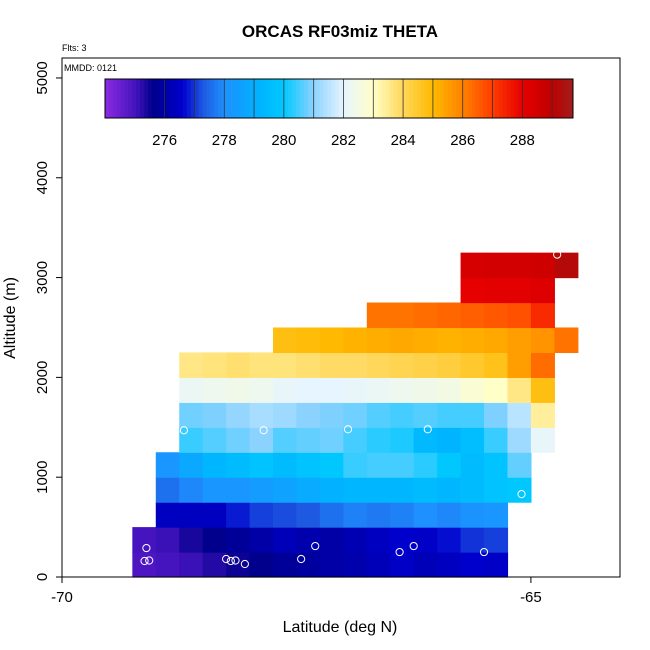  I want to click on colorbar: 276 278 280 282 284 286 288, so click(339, 113).